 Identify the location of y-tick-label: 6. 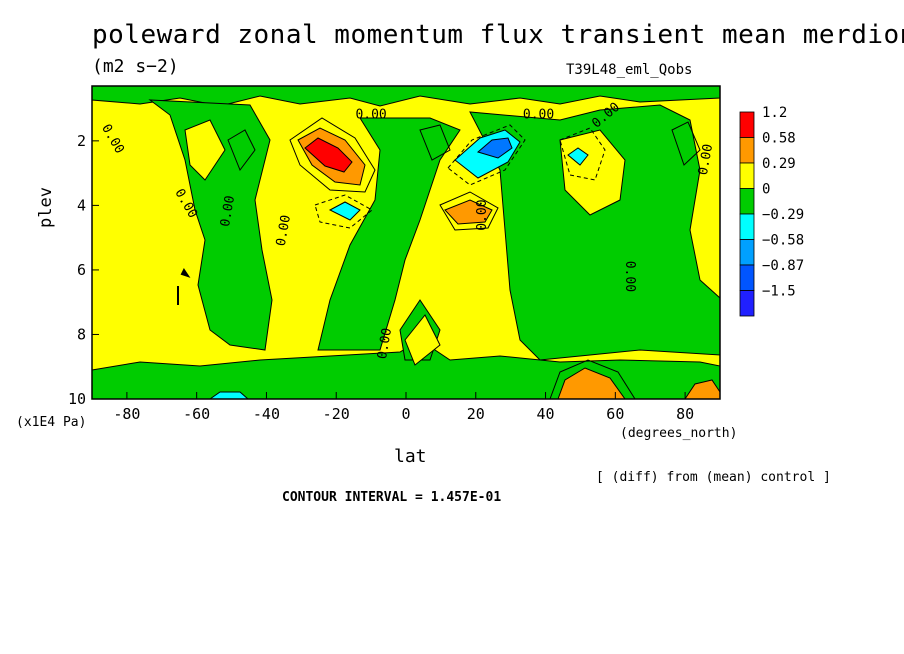
(81, 270).